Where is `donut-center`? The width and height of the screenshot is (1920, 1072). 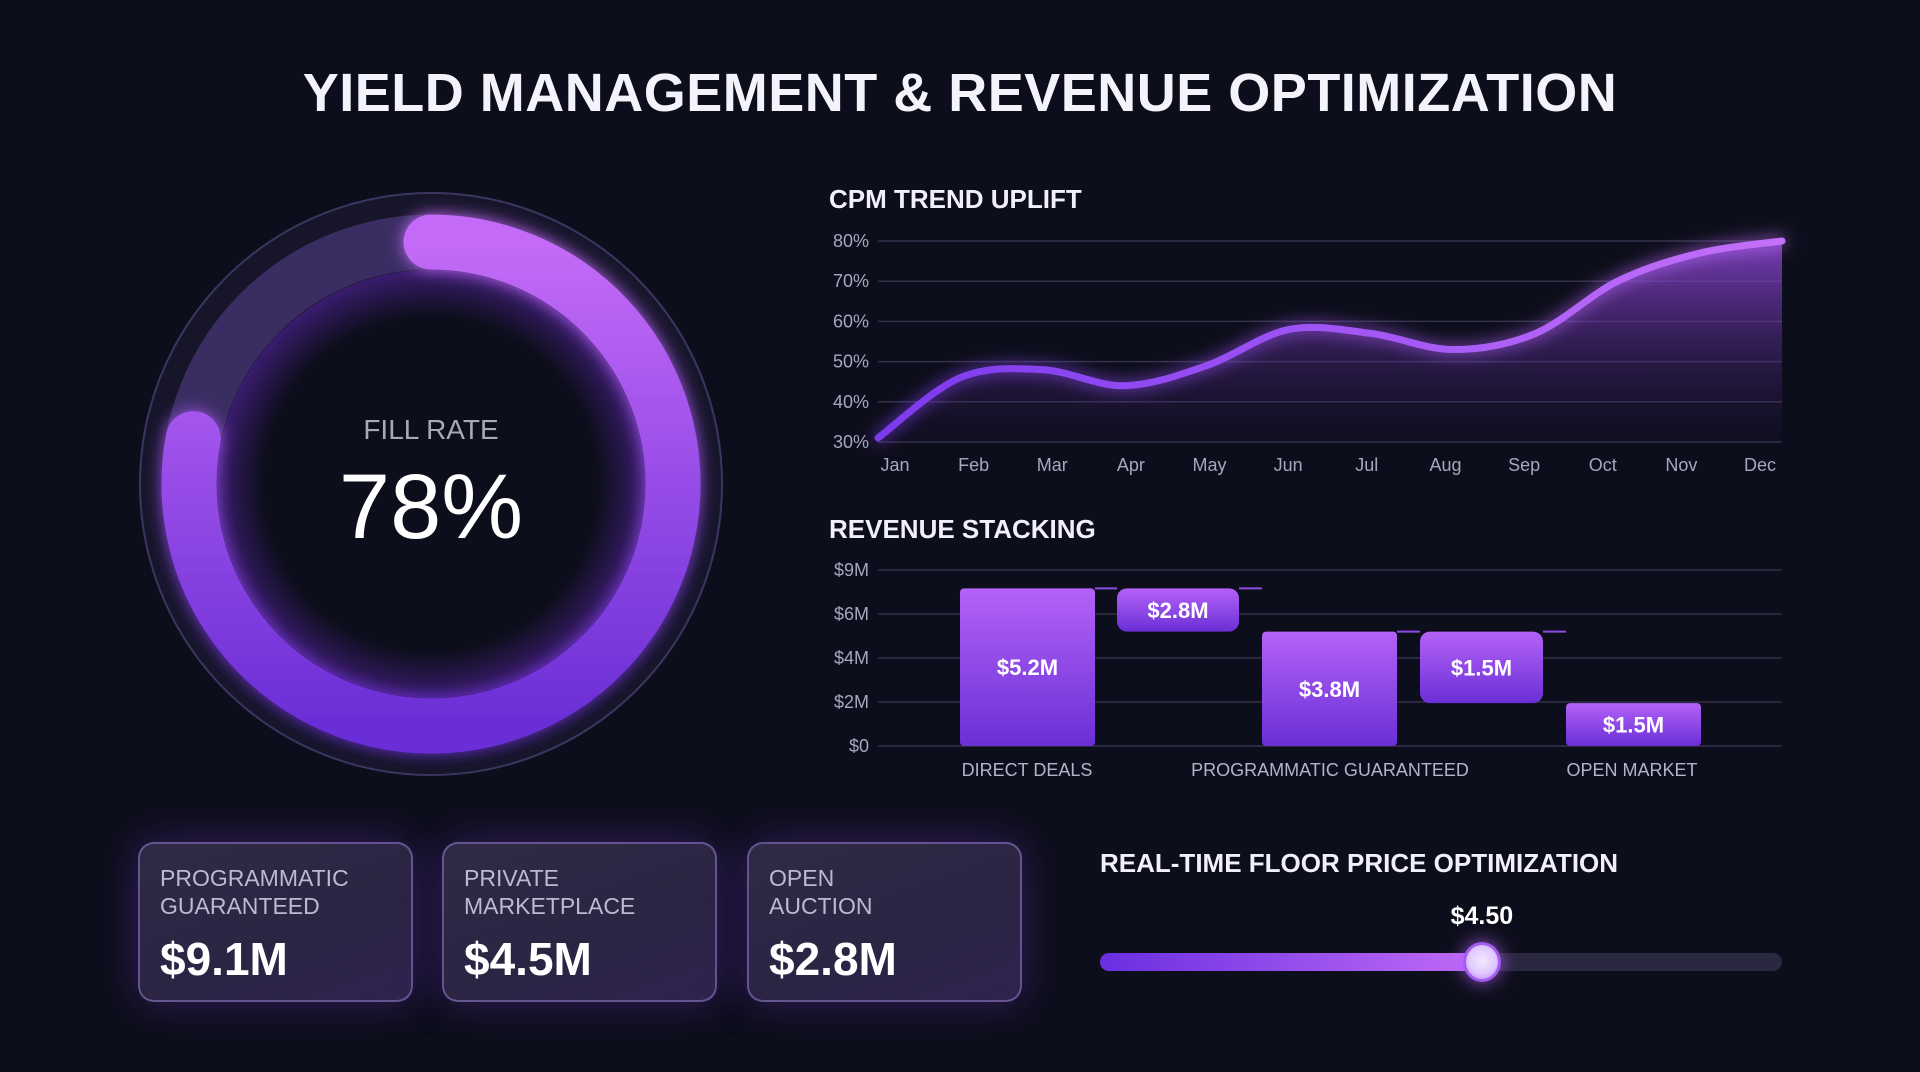
donut-center is located at coordinates (431, 484).